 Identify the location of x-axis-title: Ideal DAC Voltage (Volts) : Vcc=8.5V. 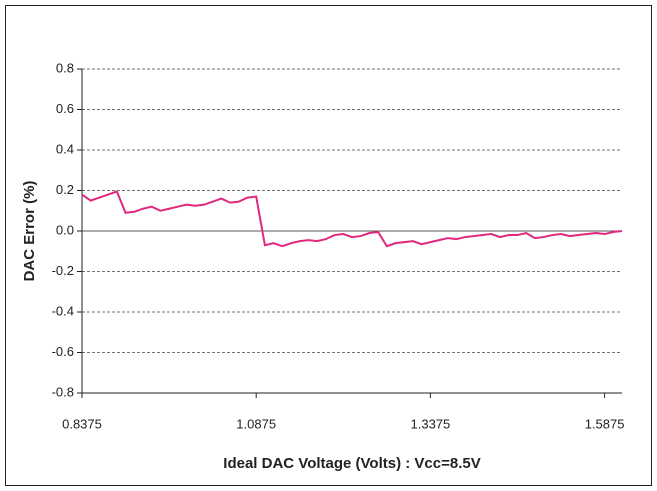
(351, 463).